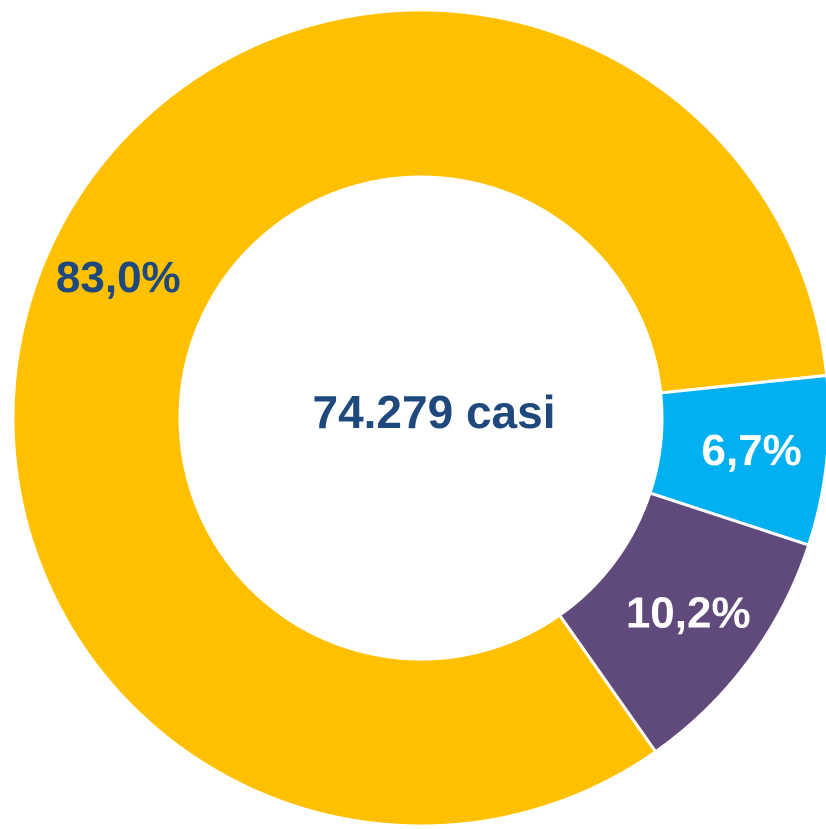  I want to click on data-label: 10,2%, so click(688, 613).